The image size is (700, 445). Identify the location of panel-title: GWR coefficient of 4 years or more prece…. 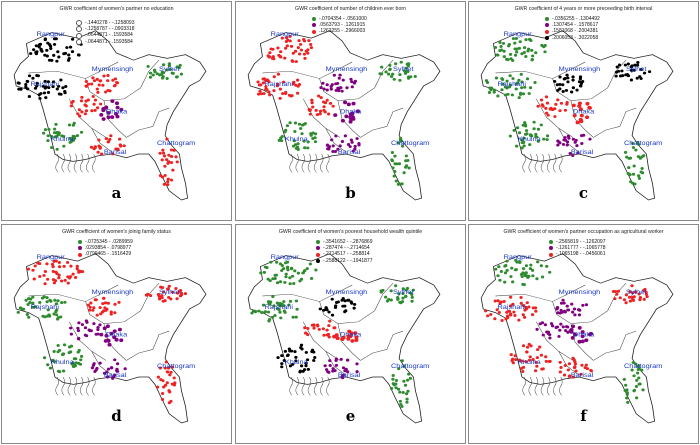
(583, 9).